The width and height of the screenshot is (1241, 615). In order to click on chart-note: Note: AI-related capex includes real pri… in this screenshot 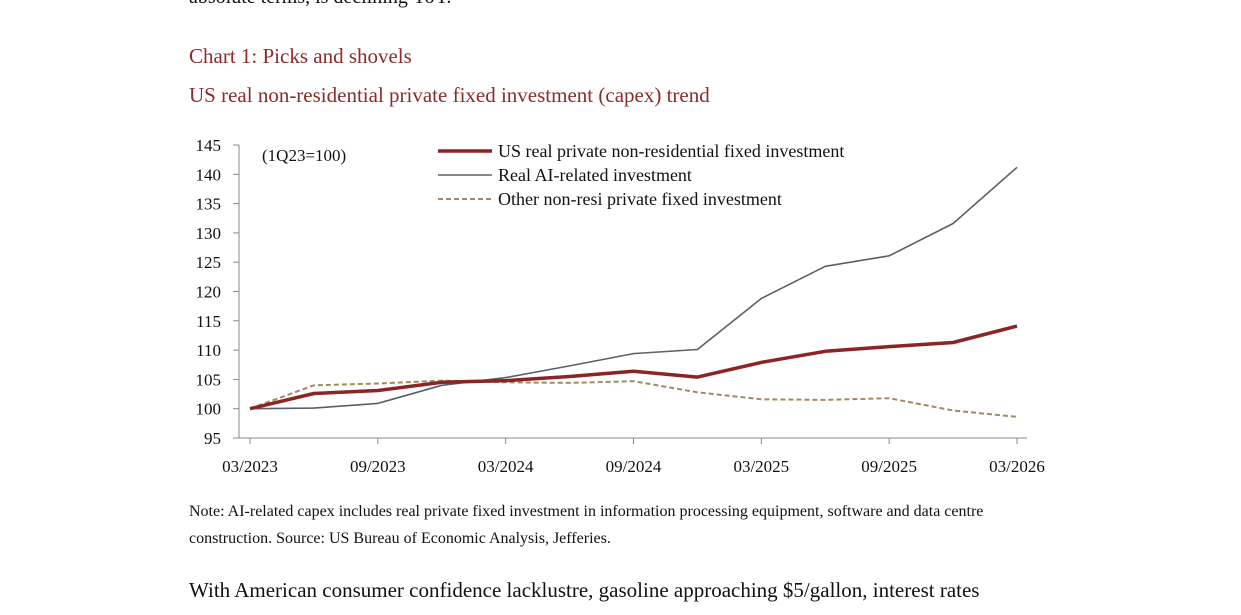, I will do `click(586, 525)`.